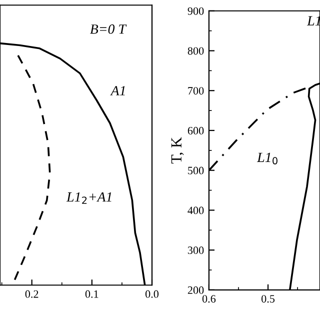 This screenshot has height=320, width=320. Describe the element at coordinates (196, 290) in the screenshot. I see `y-tick-label: 200` at that location.